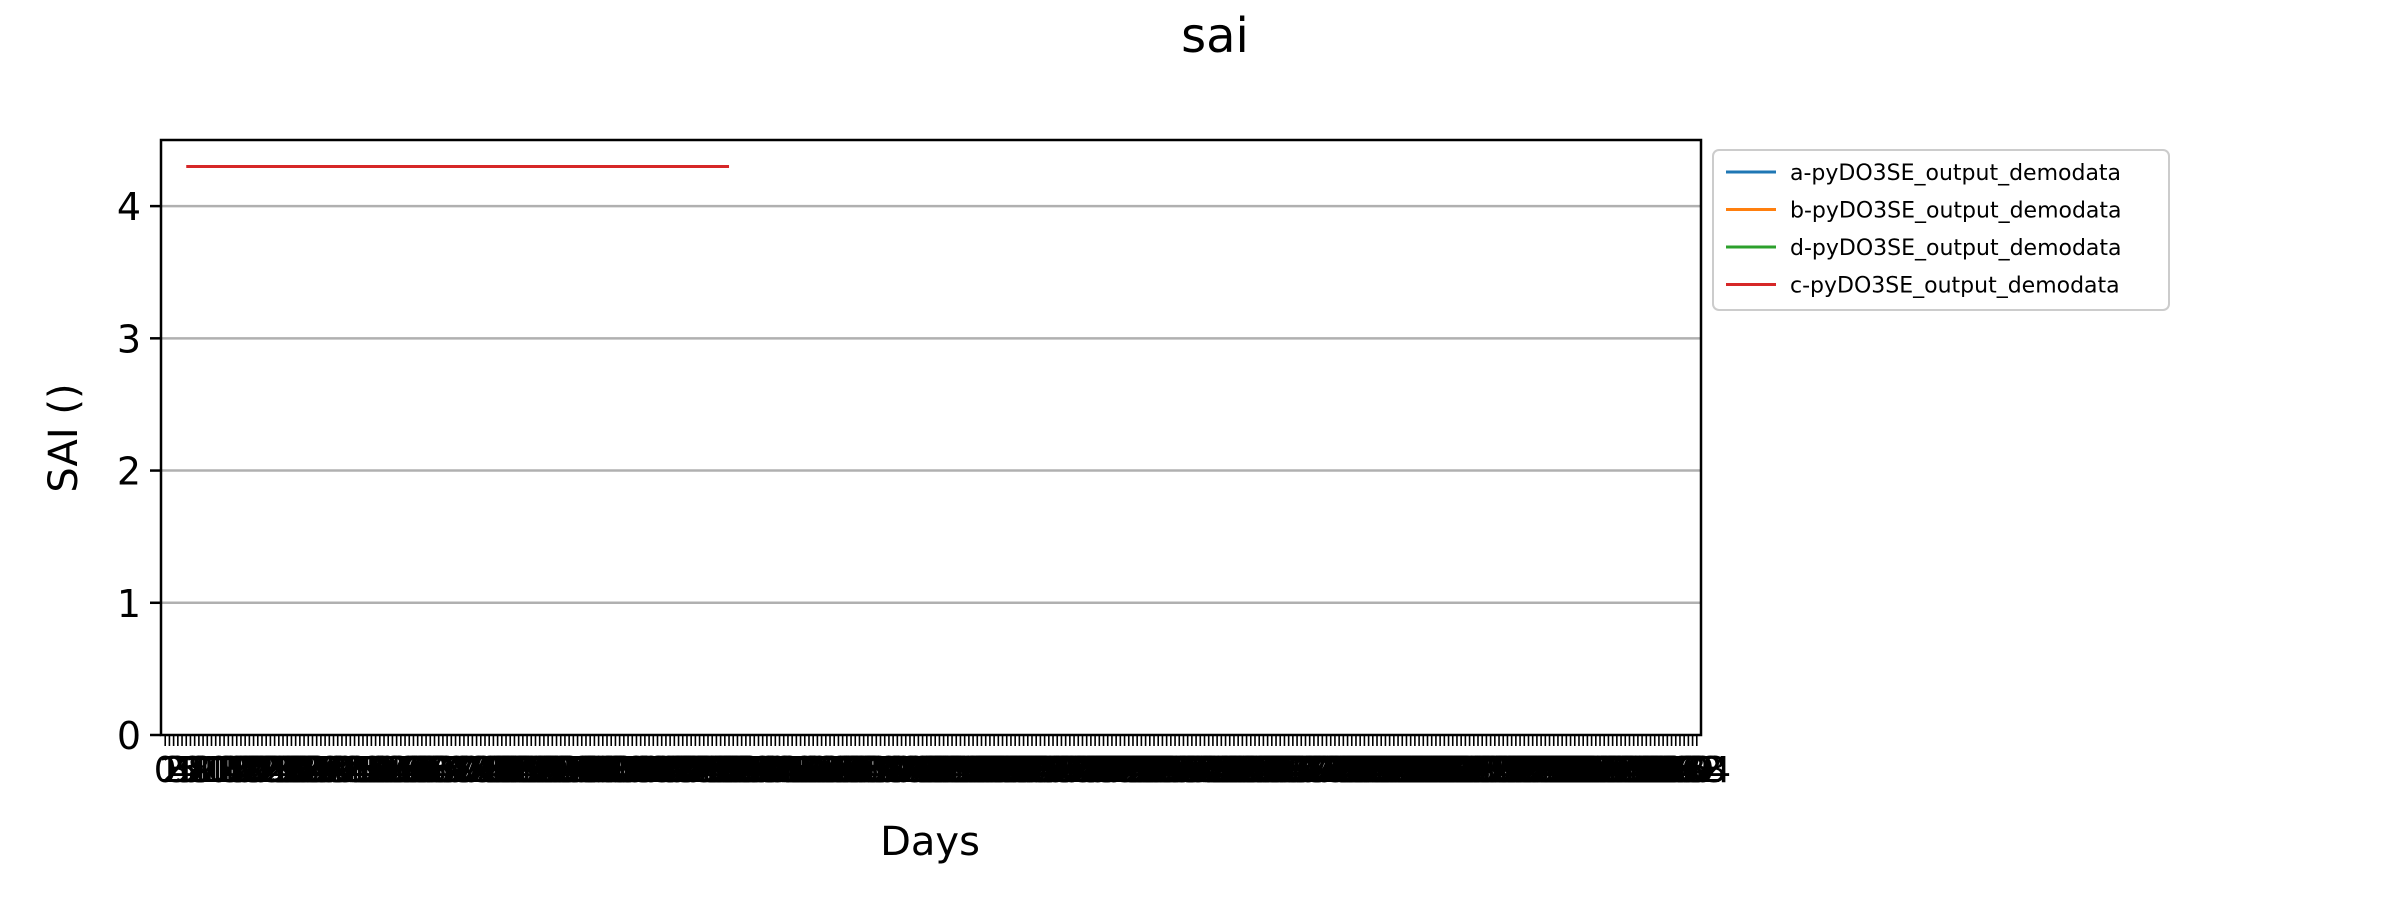 The height and width of the screenshot is (900, 2400). What do you see at coordinates (645, 770) in the screenshot?
I see `x-tick-label: 114` at bounding box center [645, 770].